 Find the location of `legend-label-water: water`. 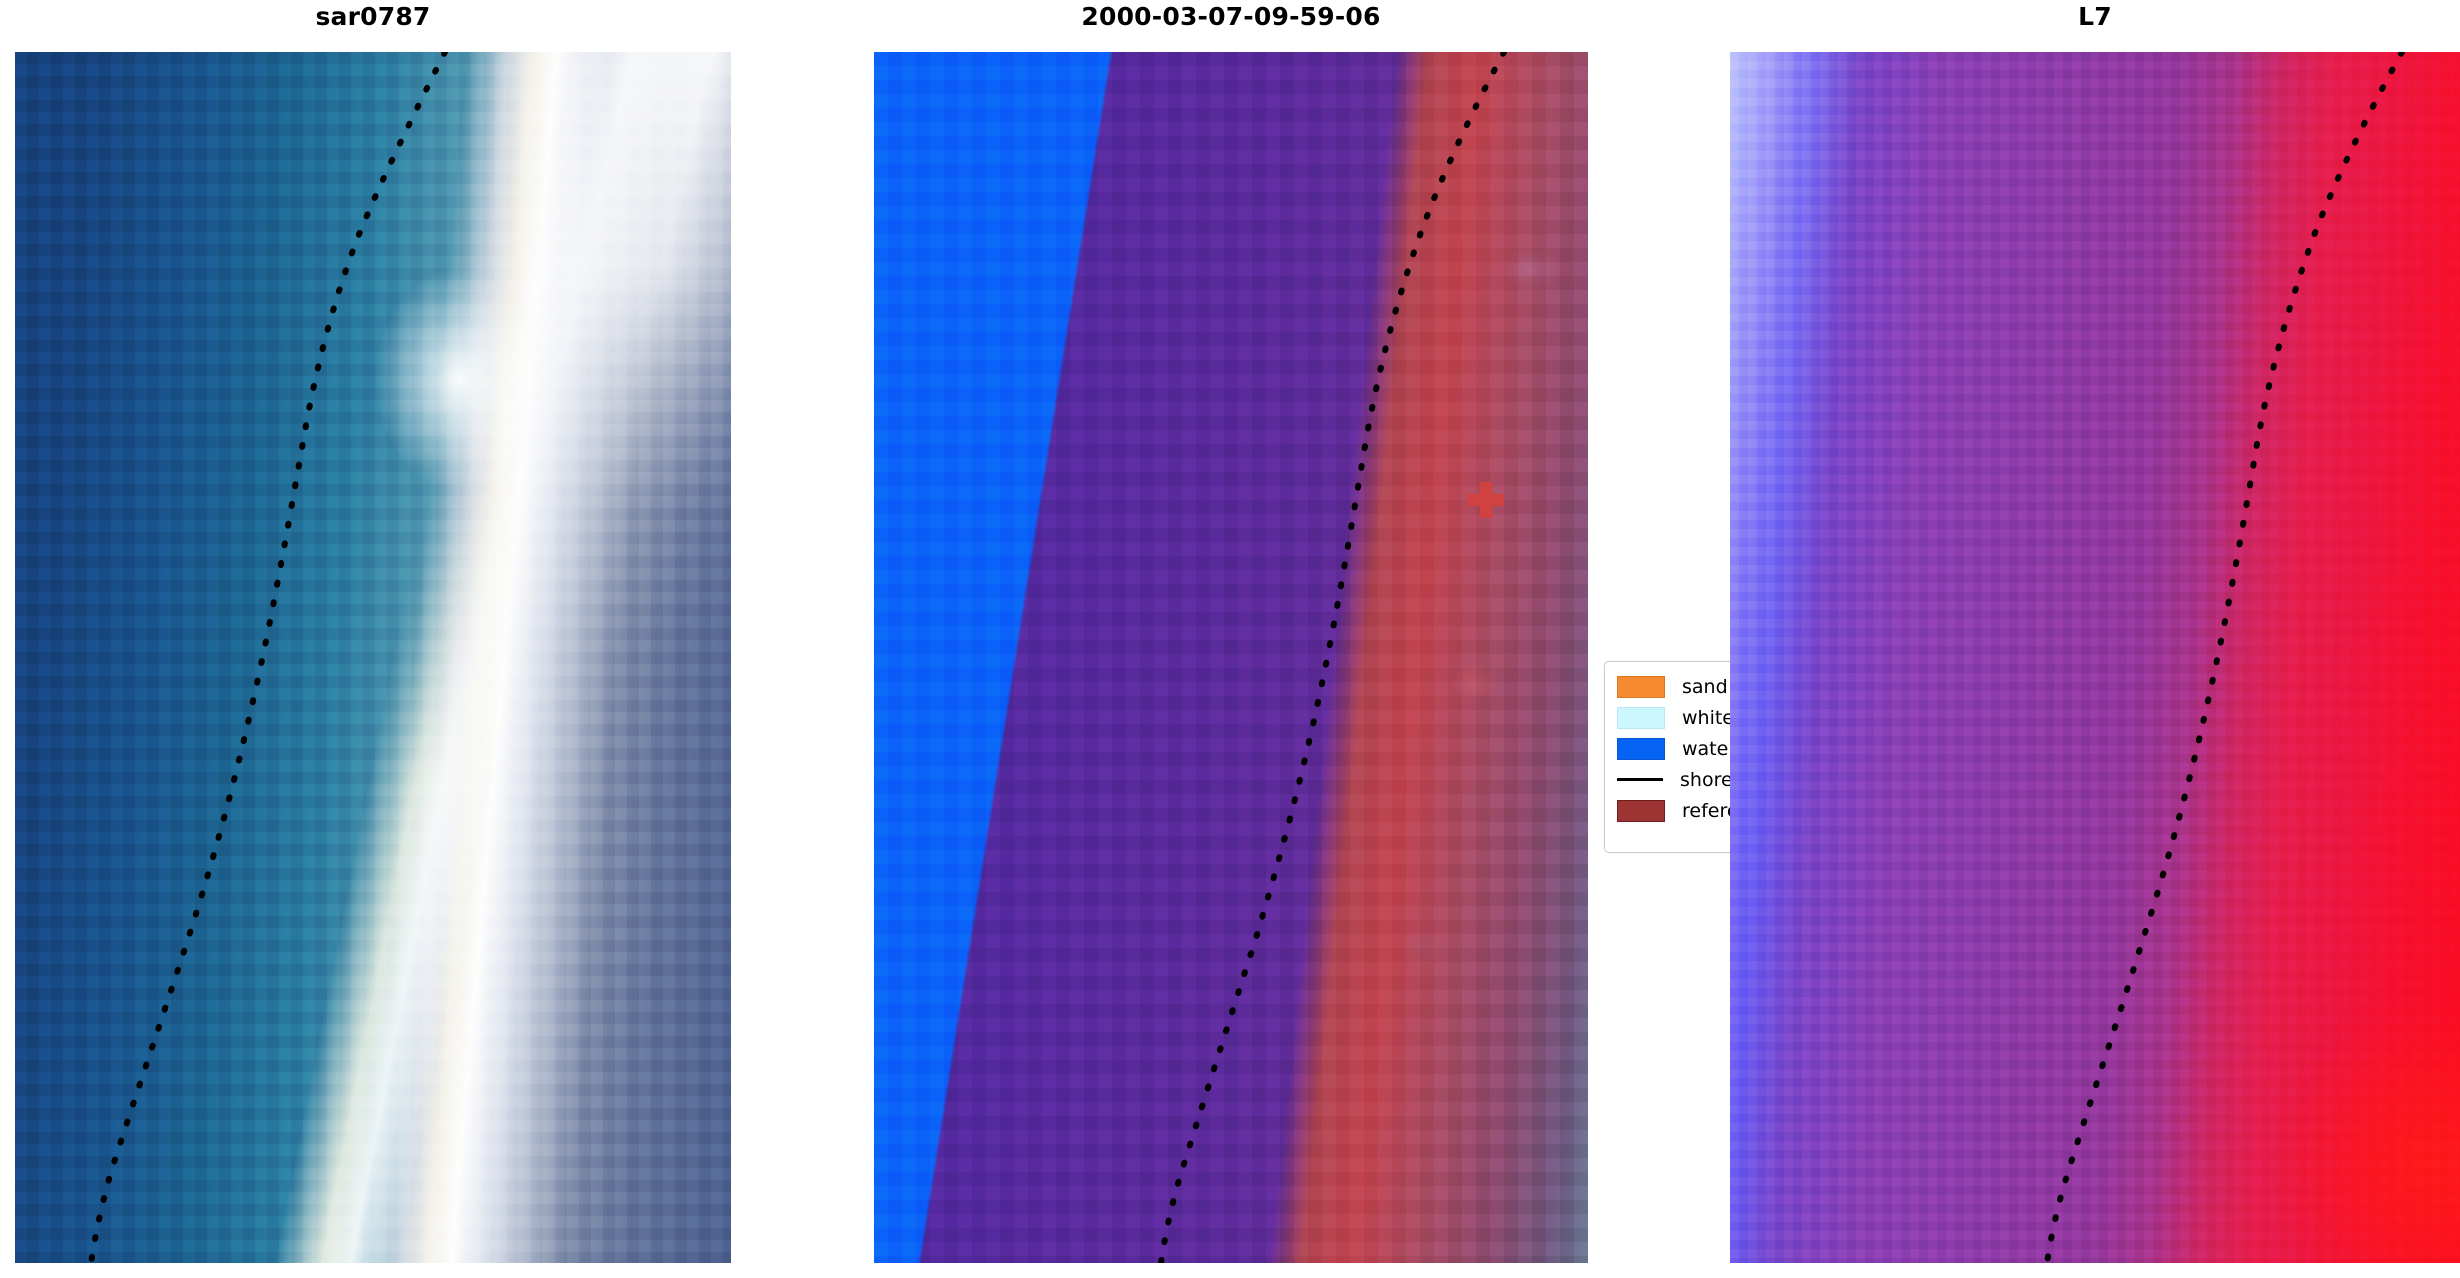

legend-label-water: water is located at coordinates (1709, 748).